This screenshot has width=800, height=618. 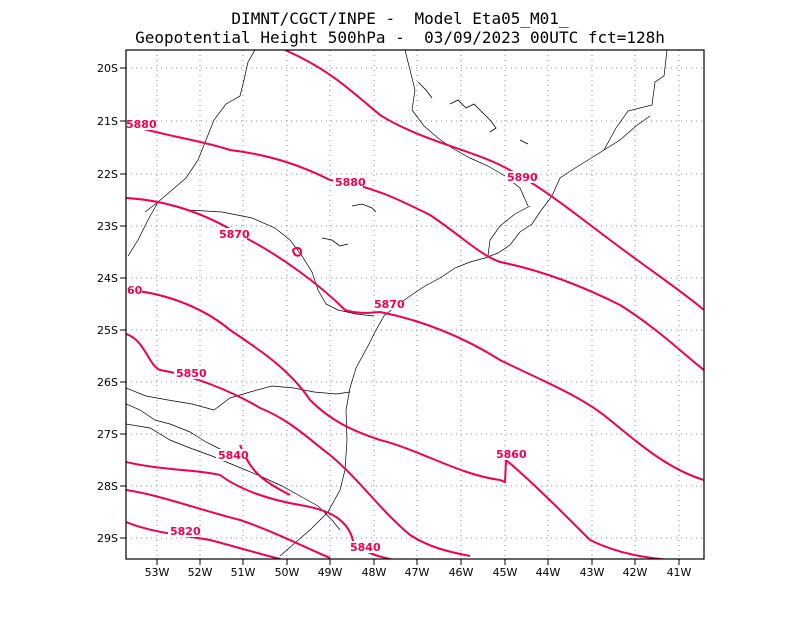 I want to click on lon-label-53w: 53W, so click(x=157, y=572).